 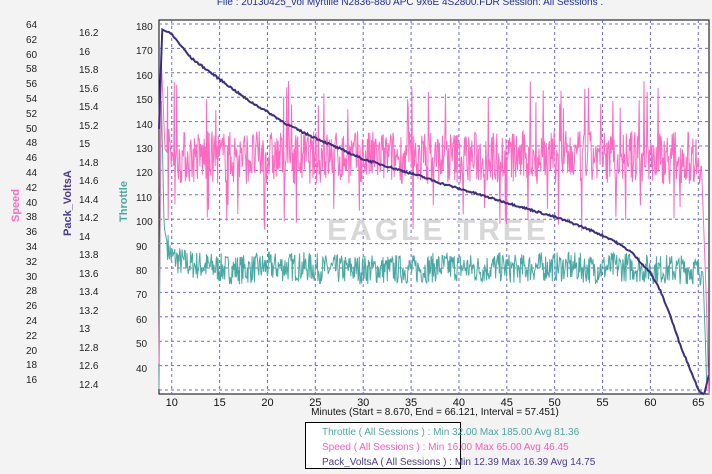 I want to click on throttle-axis-tick: 140, so click(x=144, y=125).